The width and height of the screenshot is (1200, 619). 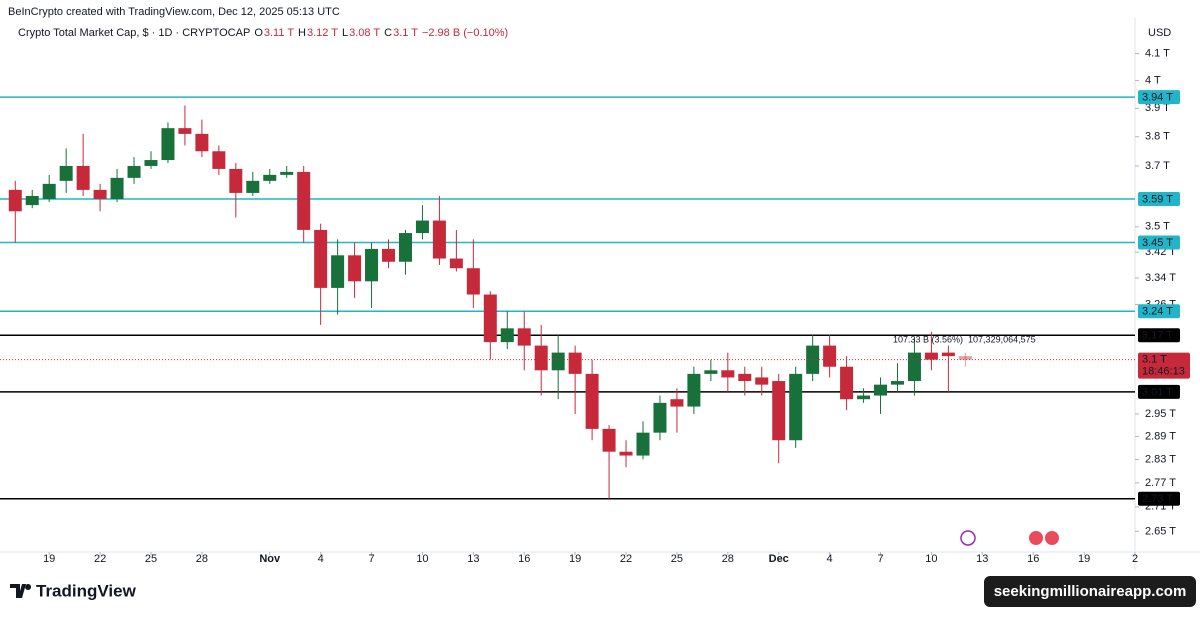 What do you see at coordinates (302, 33) in the screenshot?
I see `legend-key: H` at bounding box center [302, 33].